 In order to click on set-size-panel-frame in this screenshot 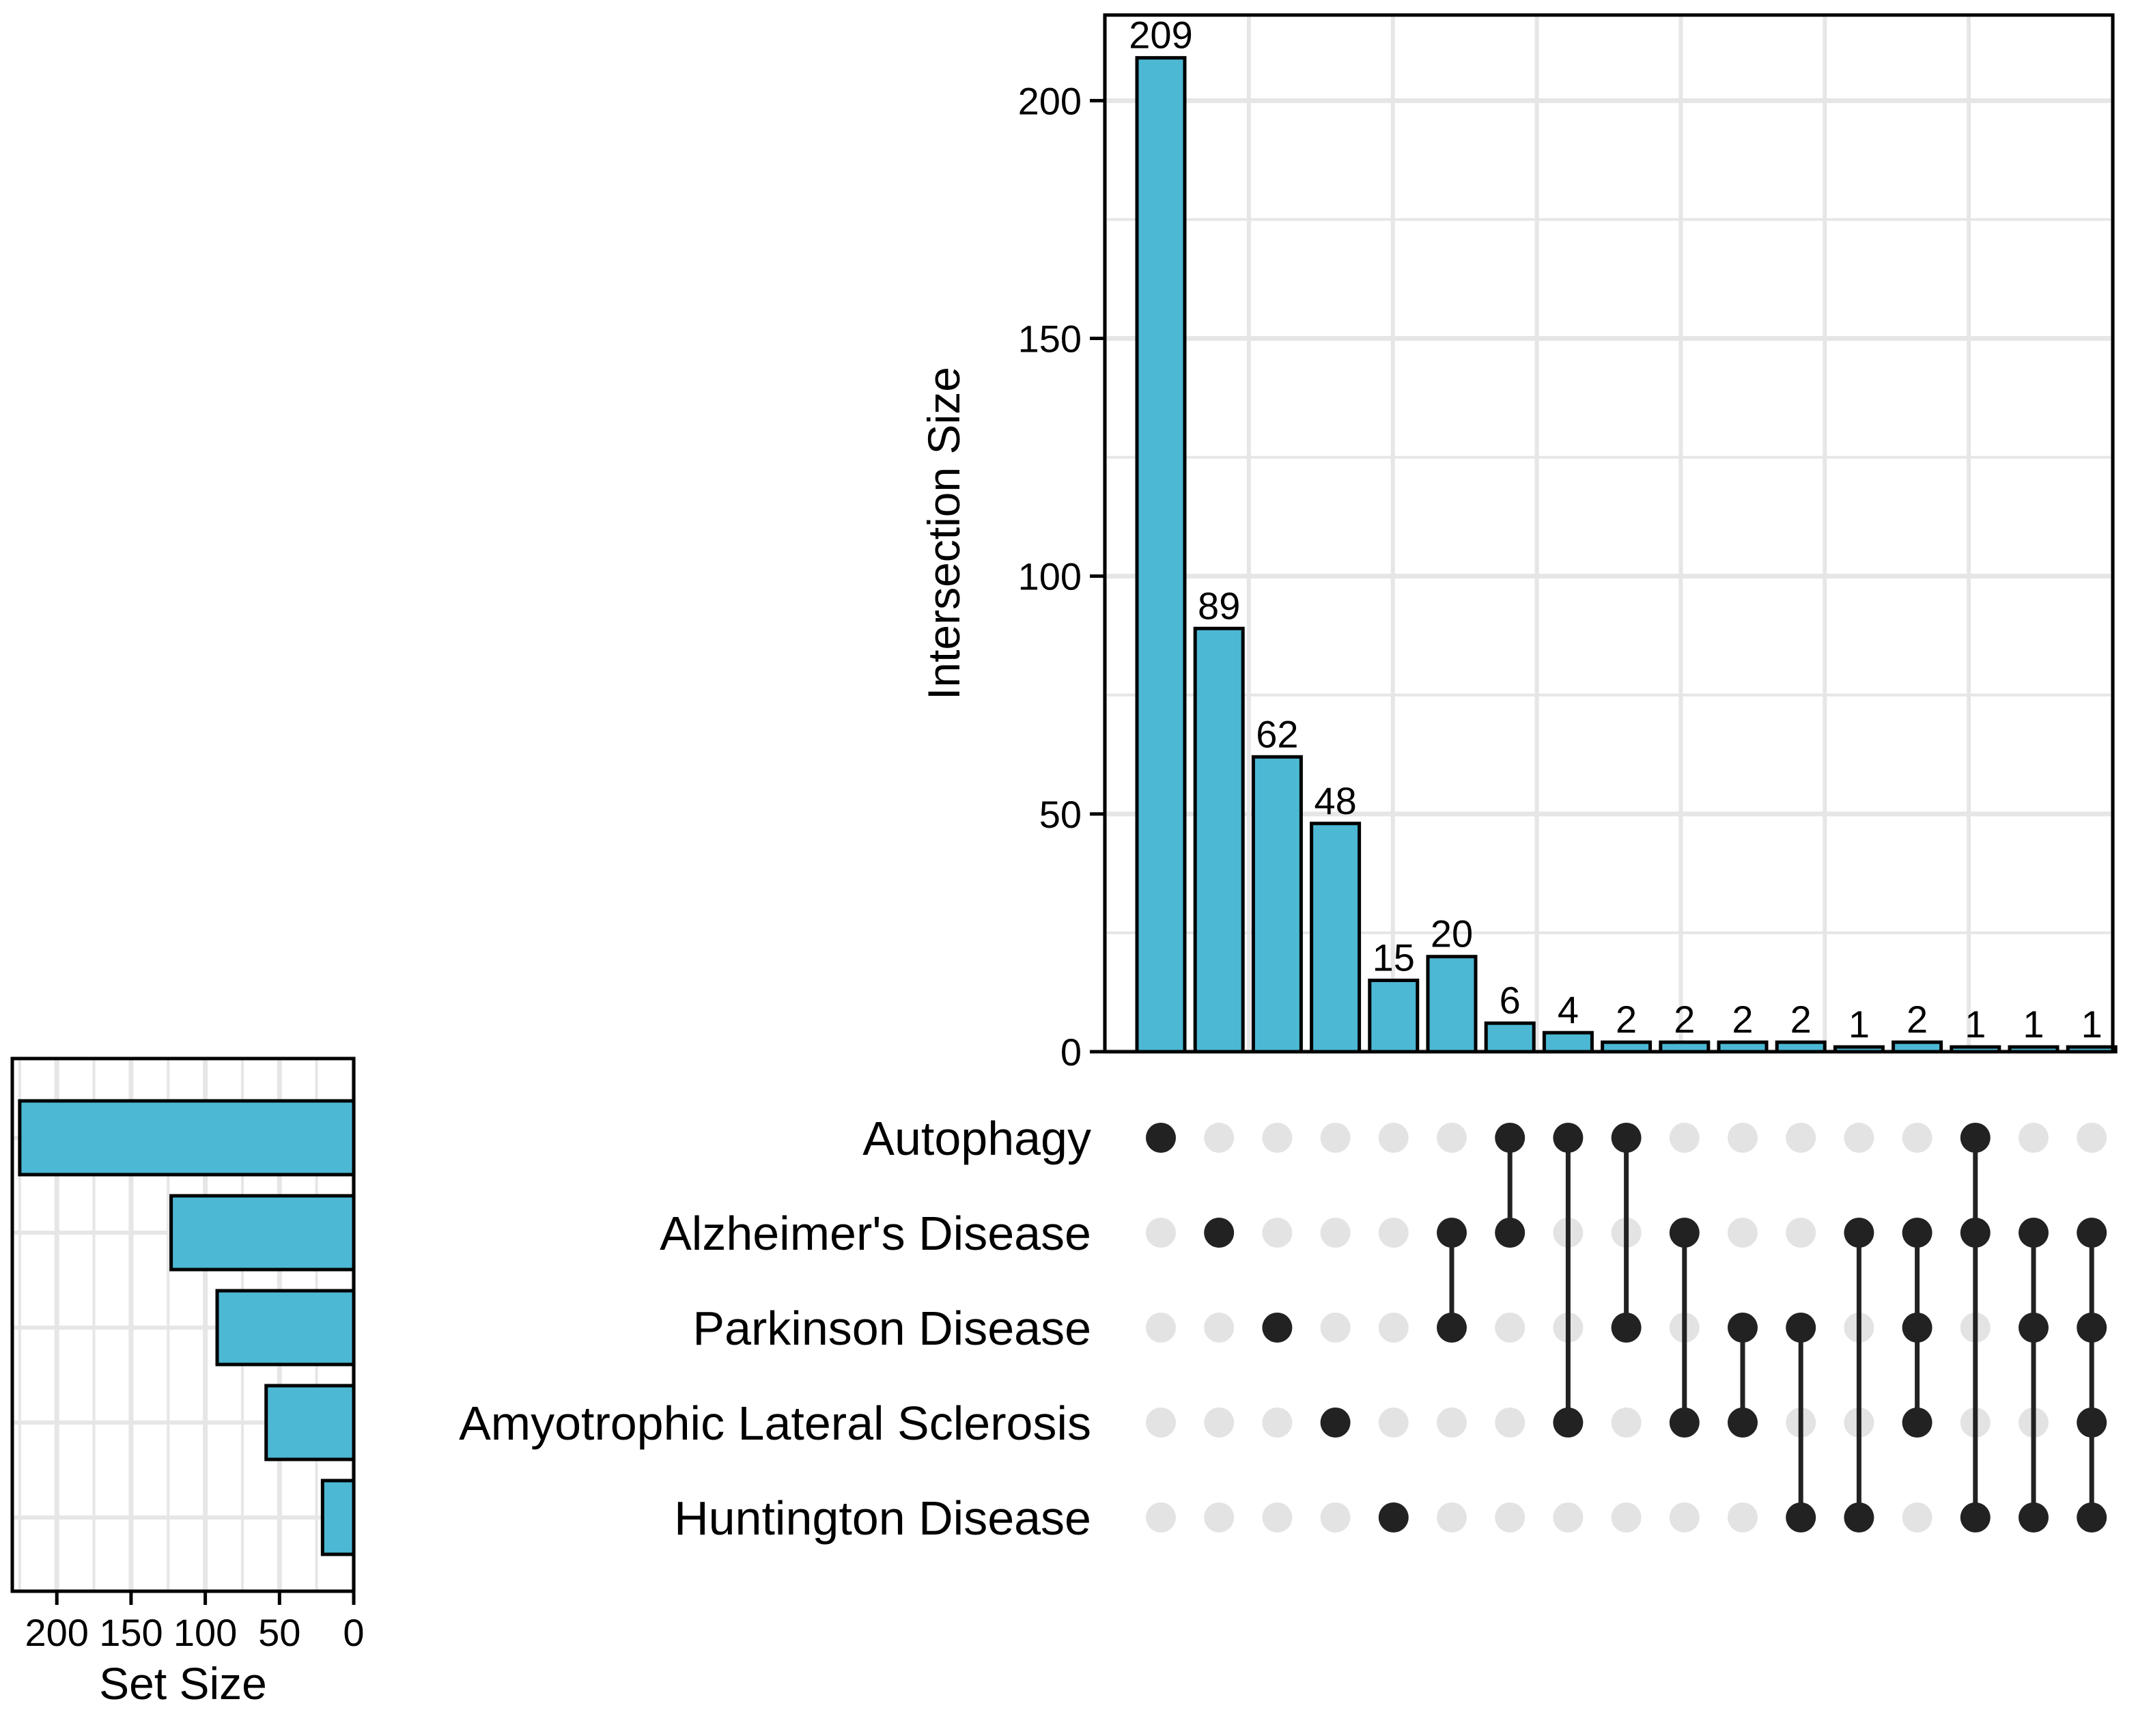, I will do `click(183, 1324)`.